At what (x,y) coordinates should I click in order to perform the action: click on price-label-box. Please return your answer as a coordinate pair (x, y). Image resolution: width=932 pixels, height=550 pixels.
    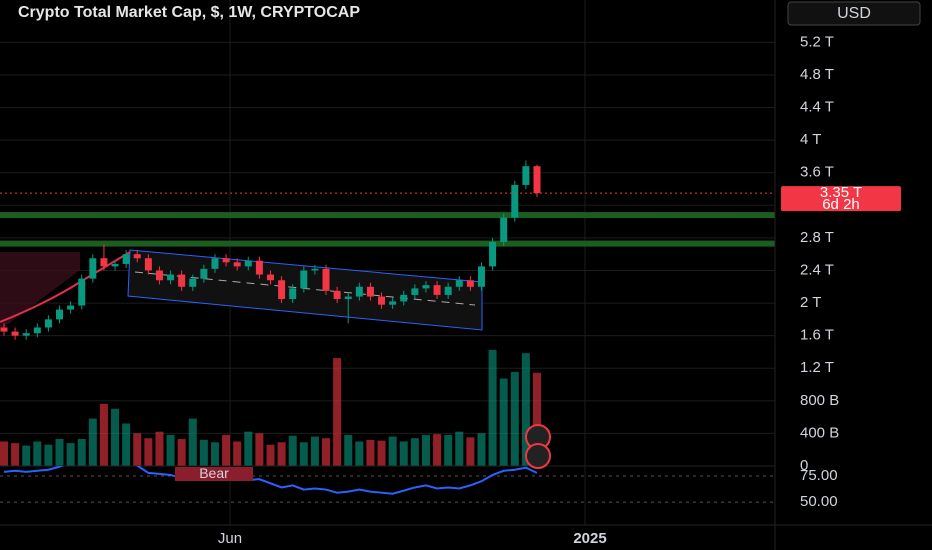
    Looking at the image, I should click on (841, 199).